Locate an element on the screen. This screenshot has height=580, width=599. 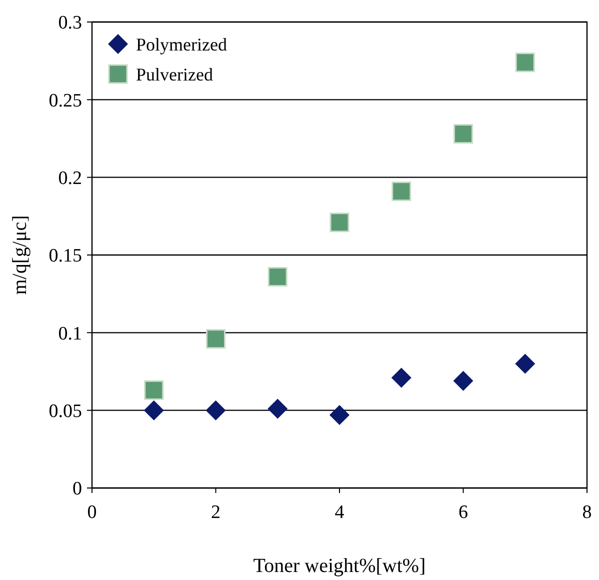
x-tick-label: 2 is located at coordinates (215, 512).